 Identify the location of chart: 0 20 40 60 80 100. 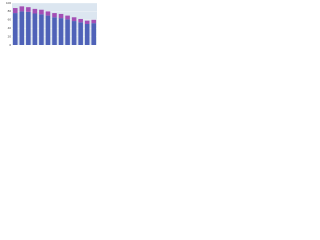
(51, 24).